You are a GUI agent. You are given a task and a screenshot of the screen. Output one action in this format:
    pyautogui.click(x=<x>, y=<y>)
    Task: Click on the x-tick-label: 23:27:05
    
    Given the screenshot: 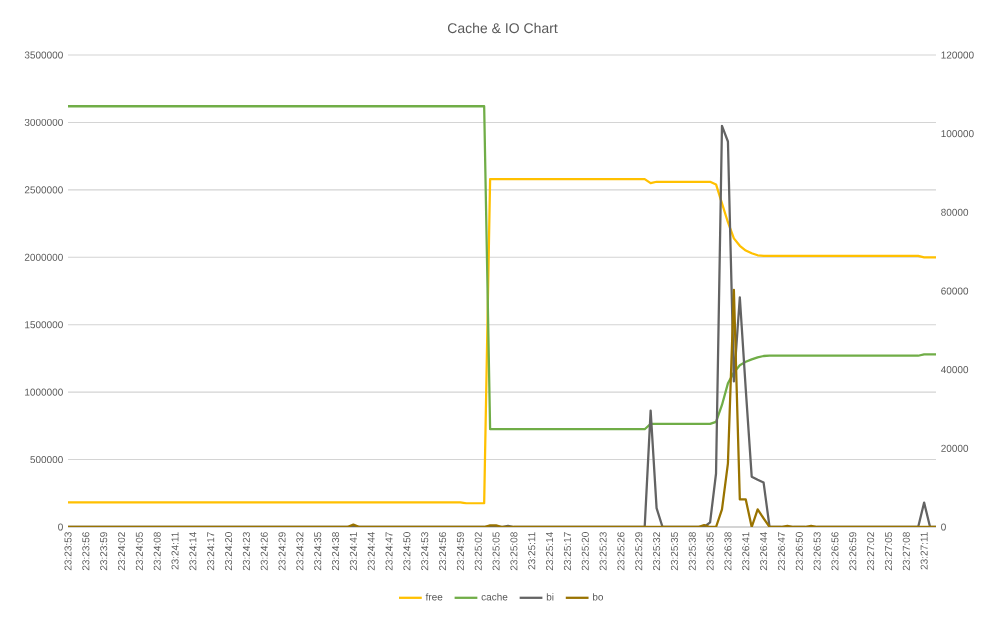 What is the action you would take?
    pyautogui.click(x=888, y=551)
    